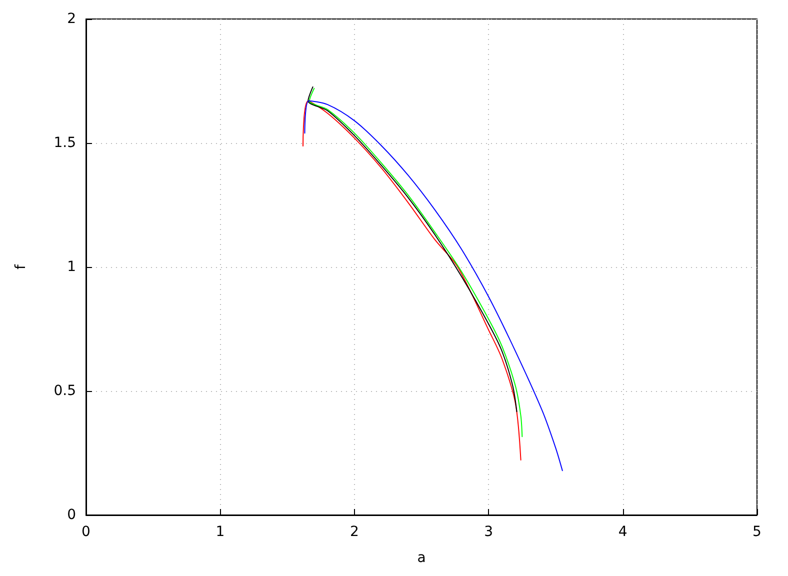  What do you see at coordinates (623, 532) in the screenshot?
I see `x-tick-label: 4` at bounding box center [623, 532].